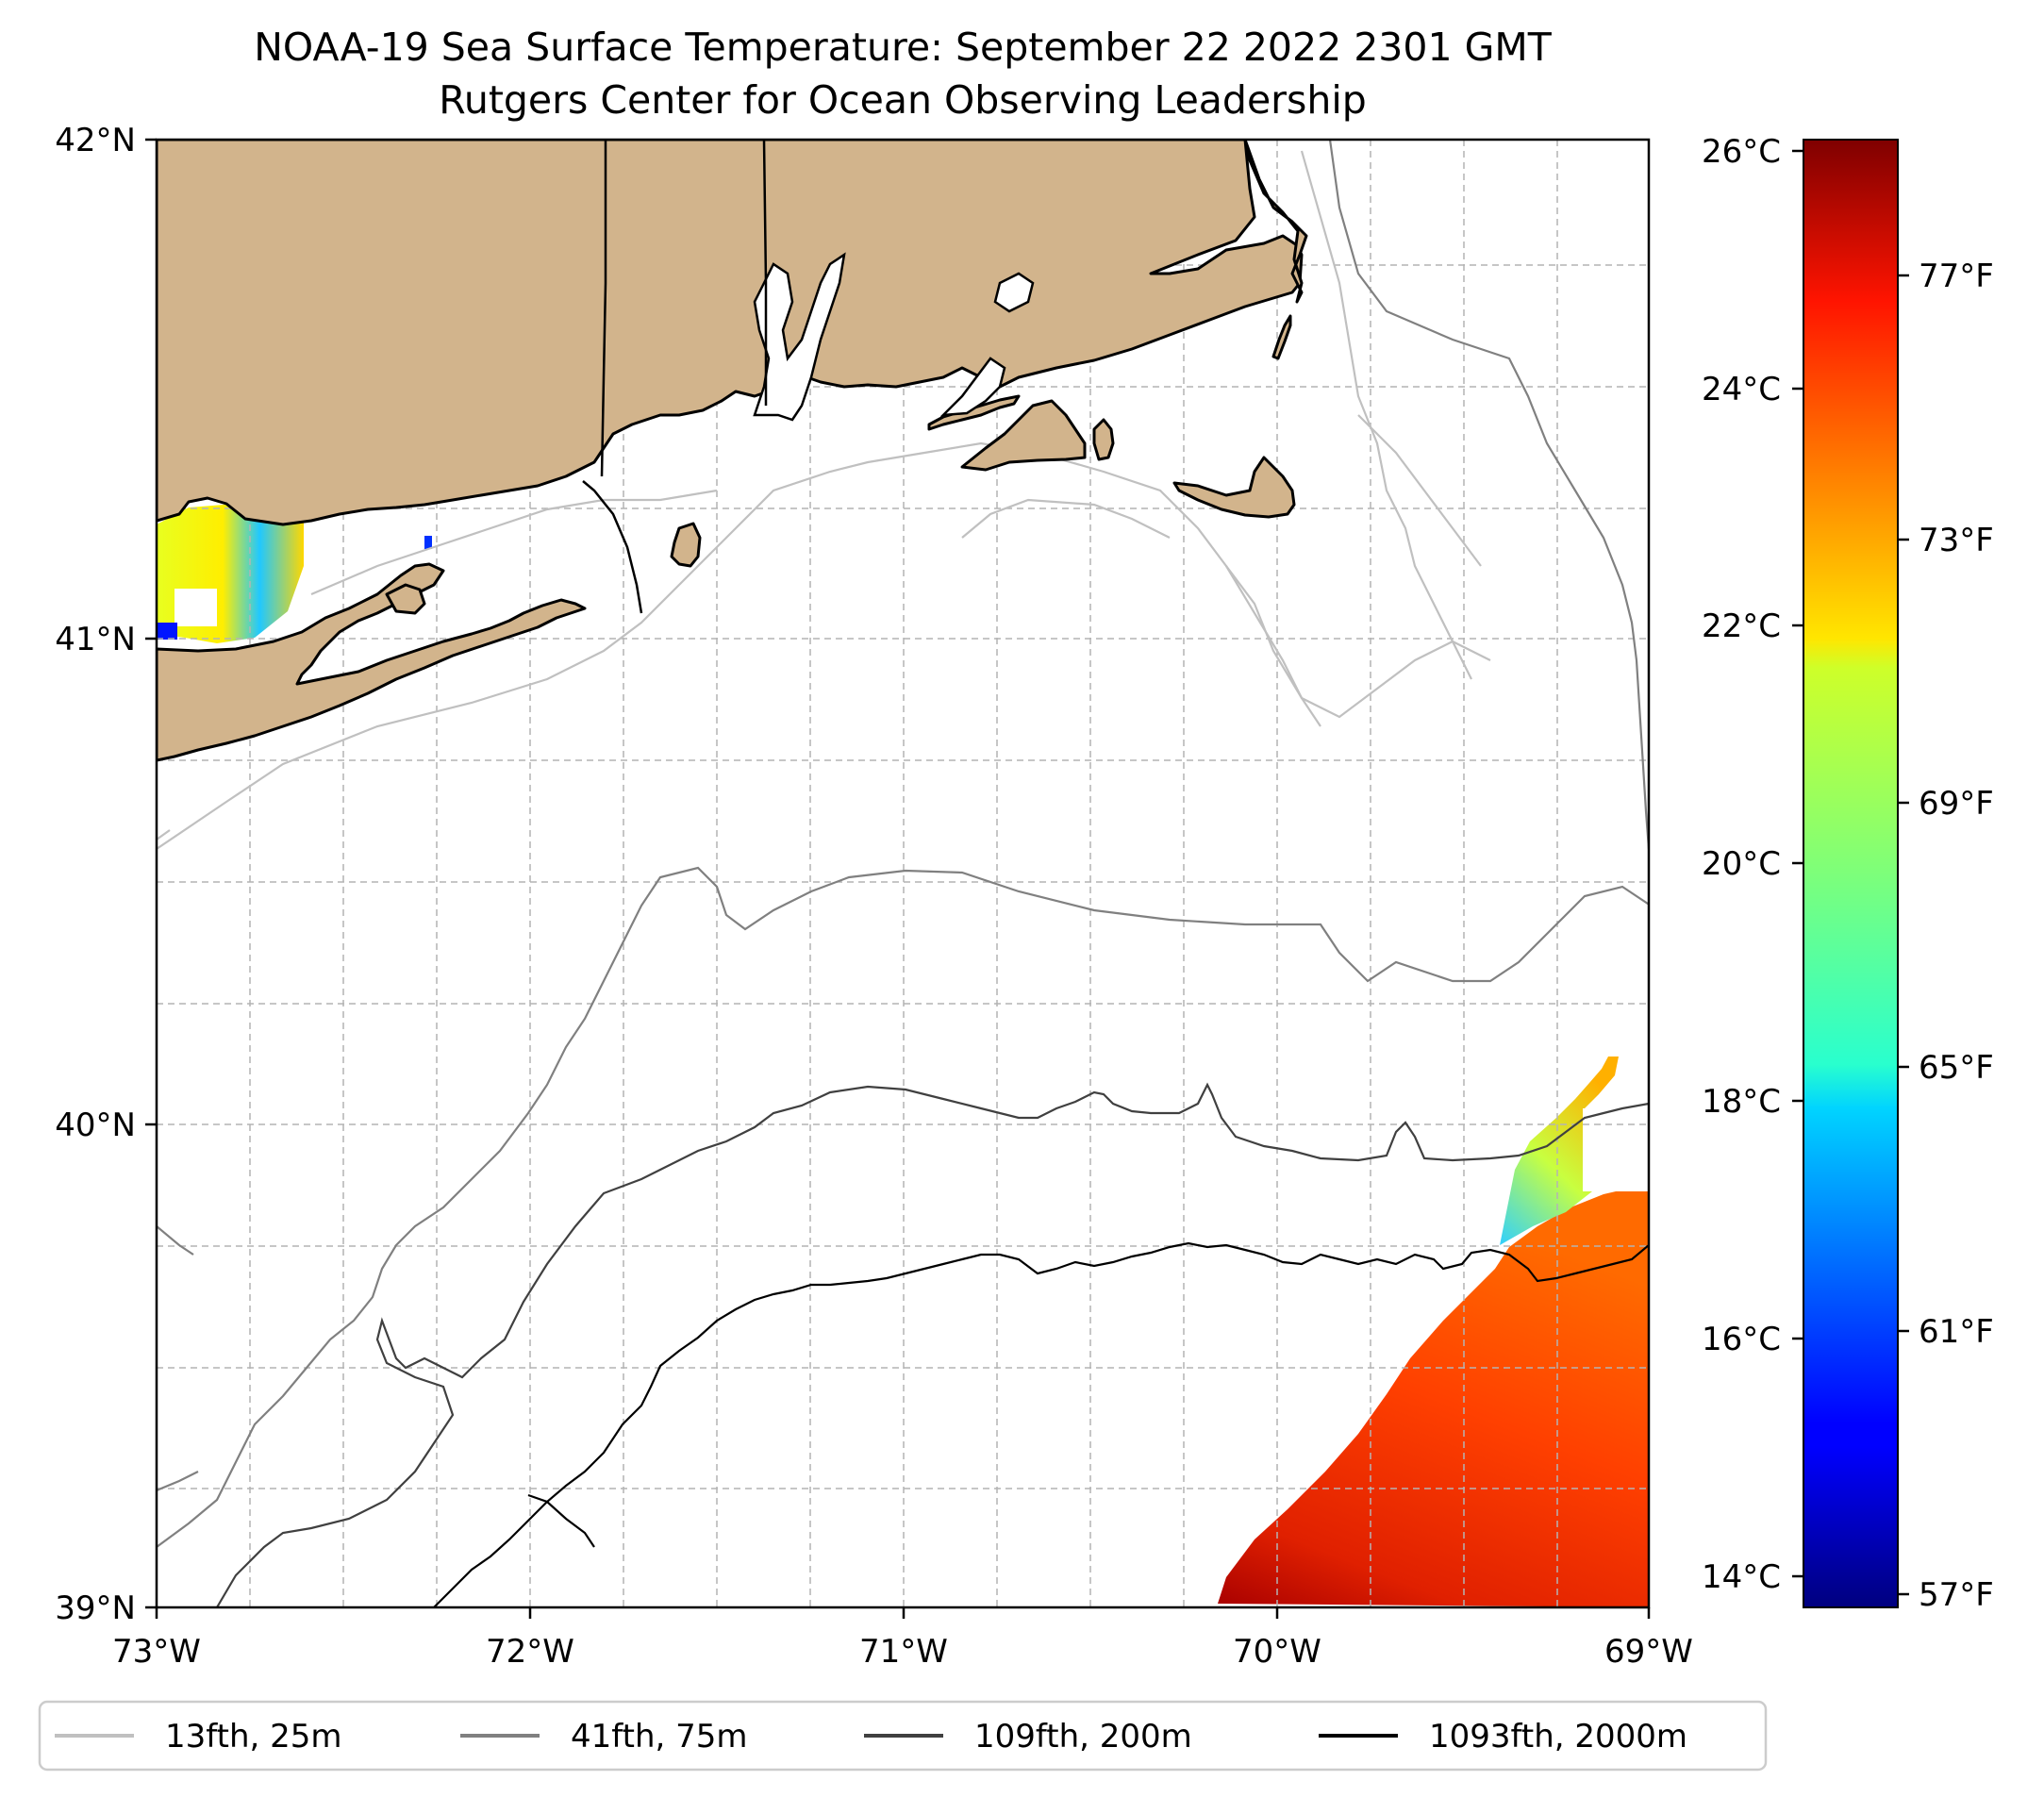 The height and width of the screenshot is (1797, 2044). I want to click on y-tick-label: 42°N, so click(95, 140).